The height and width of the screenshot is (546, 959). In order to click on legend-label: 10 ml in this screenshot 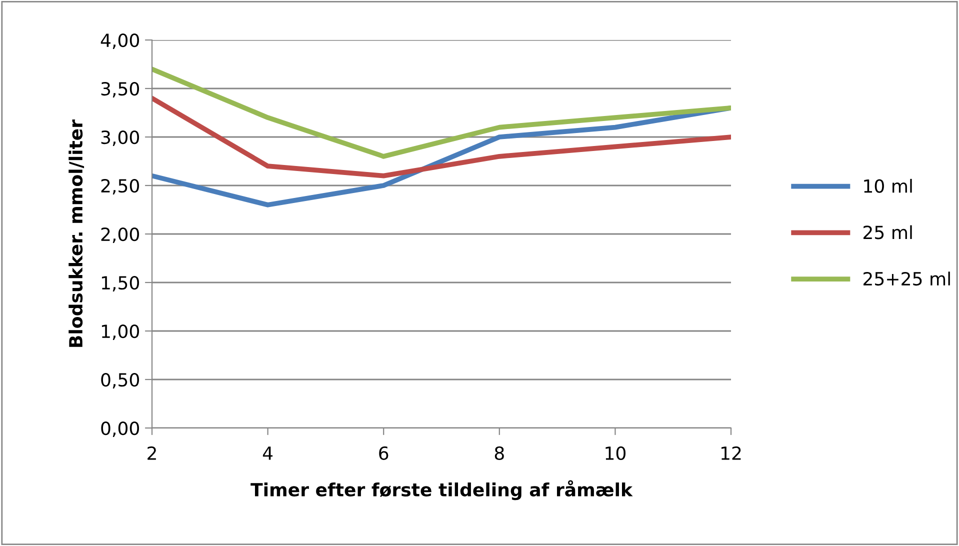, I will do `click(888, 185)`.